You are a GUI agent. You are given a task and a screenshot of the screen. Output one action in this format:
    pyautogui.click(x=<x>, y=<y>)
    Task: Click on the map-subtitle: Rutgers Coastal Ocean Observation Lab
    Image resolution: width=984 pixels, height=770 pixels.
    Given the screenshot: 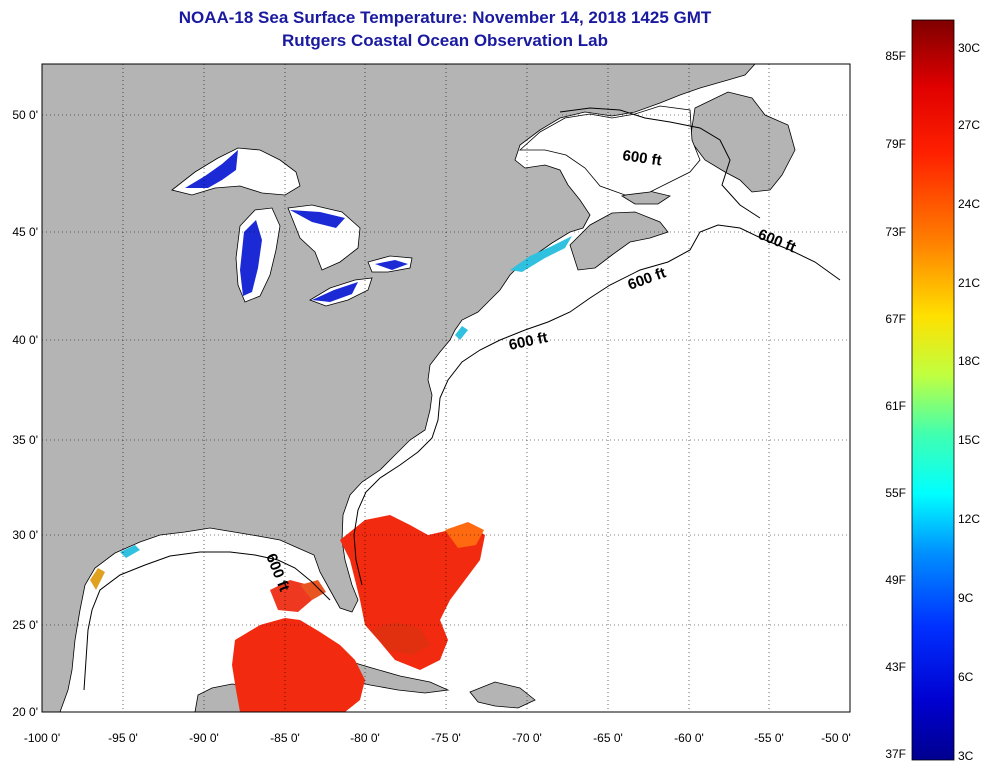 What is the action you would take?
    pyautogui.click(x=445, y=40)
    